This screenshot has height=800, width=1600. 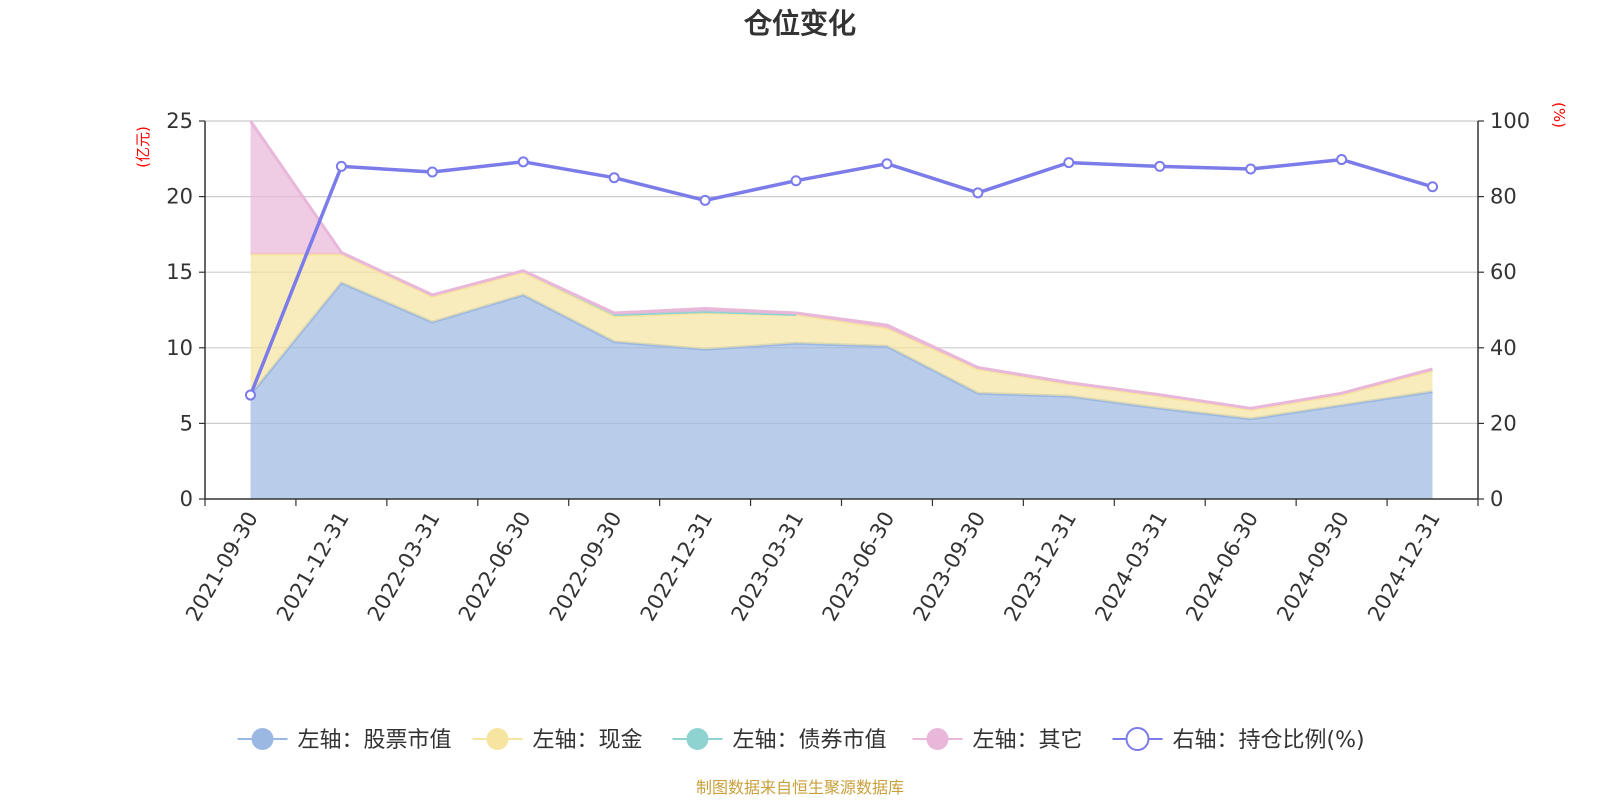 What do you see at coordinates (1559, 115) in the screenshot?
I see `right-axis-unit: (%)` at bounding box center [1559, 115].